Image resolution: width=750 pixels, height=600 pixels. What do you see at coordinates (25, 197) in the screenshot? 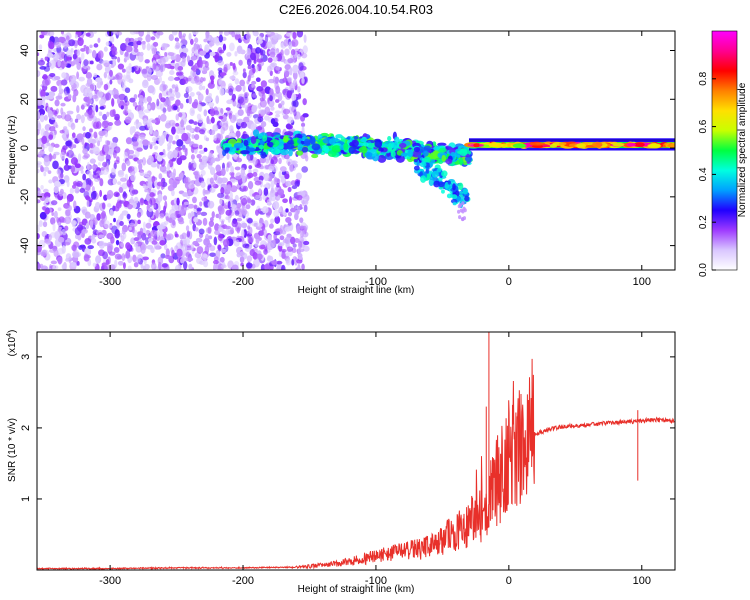
I see `y-tick-label: -20` at bounding box center [25, 197].